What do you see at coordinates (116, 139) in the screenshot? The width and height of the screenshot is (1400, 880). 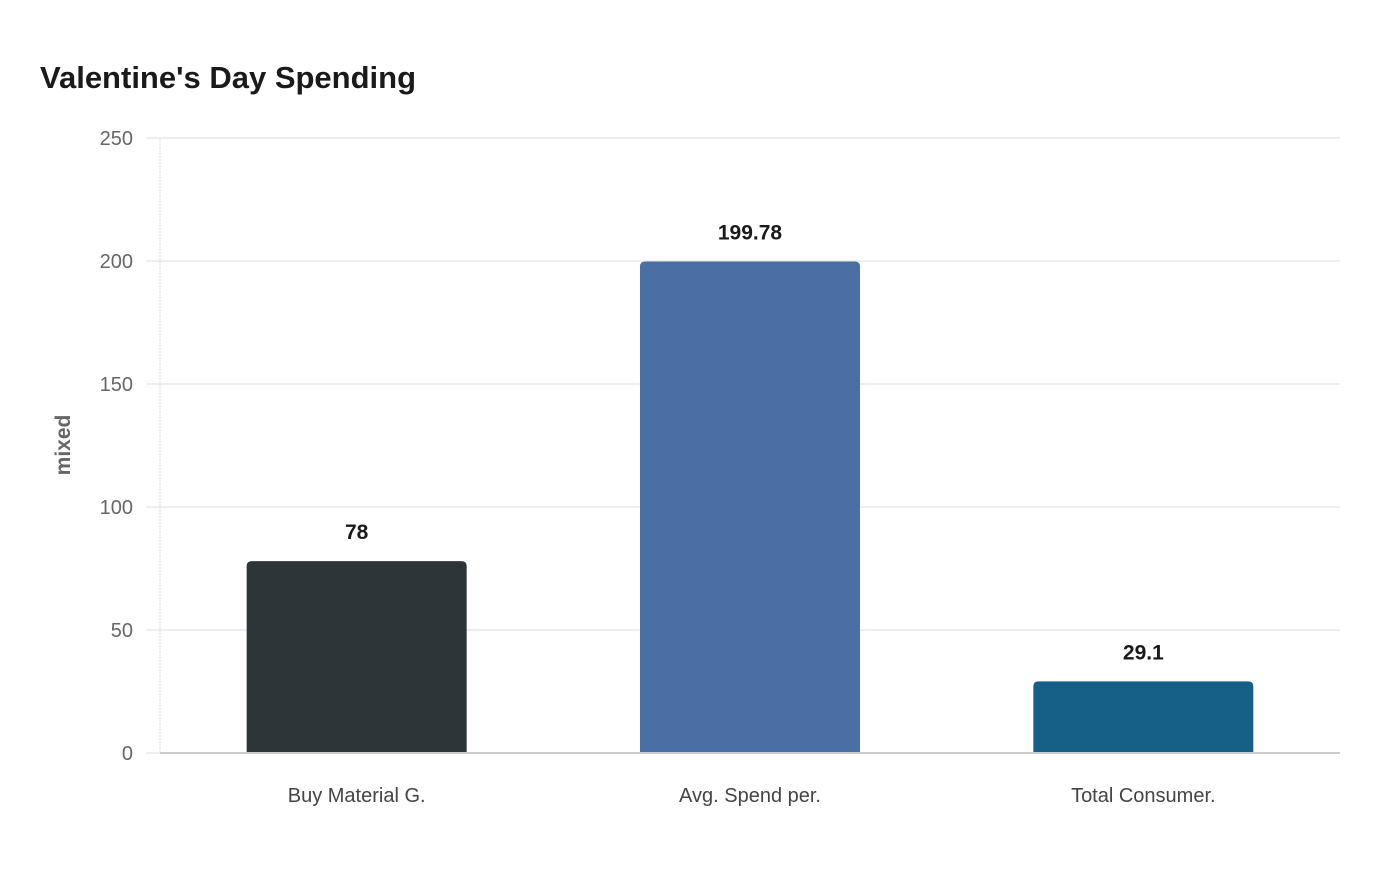 I see `y-tick-label: 250` at bounding box center [116, 139].